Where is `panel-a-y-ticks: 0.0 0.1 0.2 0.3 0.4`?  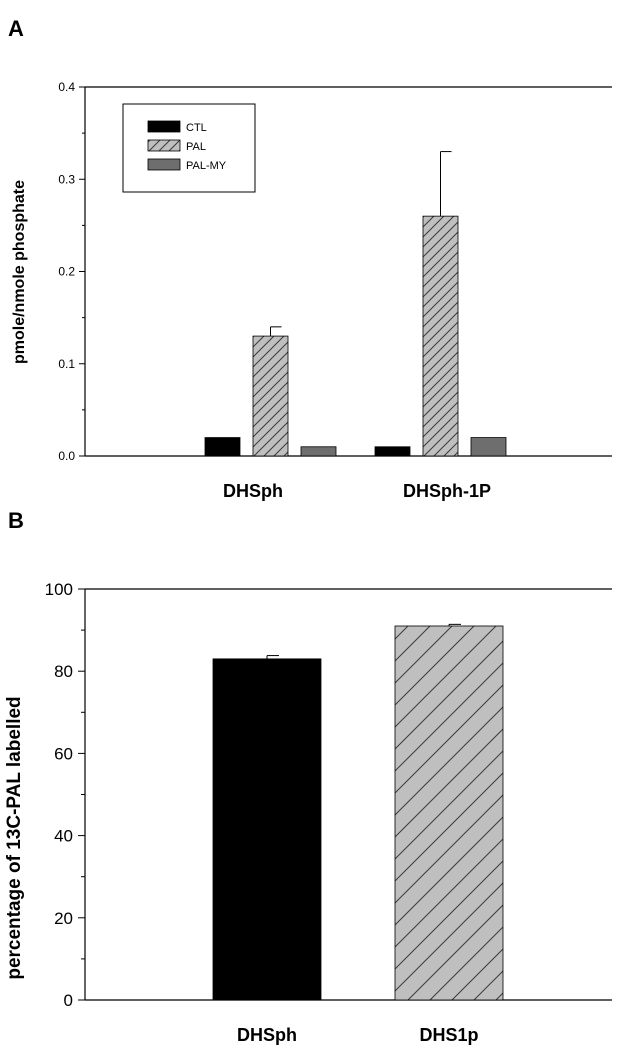
panel-a-y-ticks: 0.0 0.1 0.2 0.3 0.4 is located at coordinates (71, 271).